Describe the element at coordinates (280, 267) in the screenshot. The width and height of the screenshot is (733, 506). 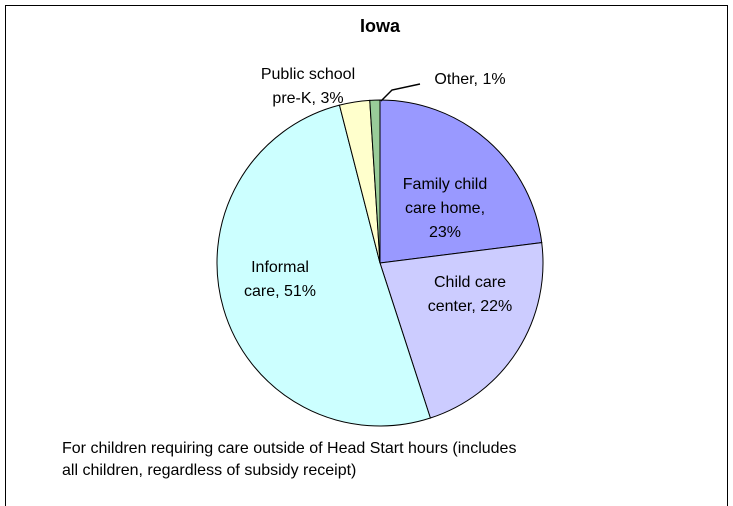
I see `slice-label: Informal` at that location.